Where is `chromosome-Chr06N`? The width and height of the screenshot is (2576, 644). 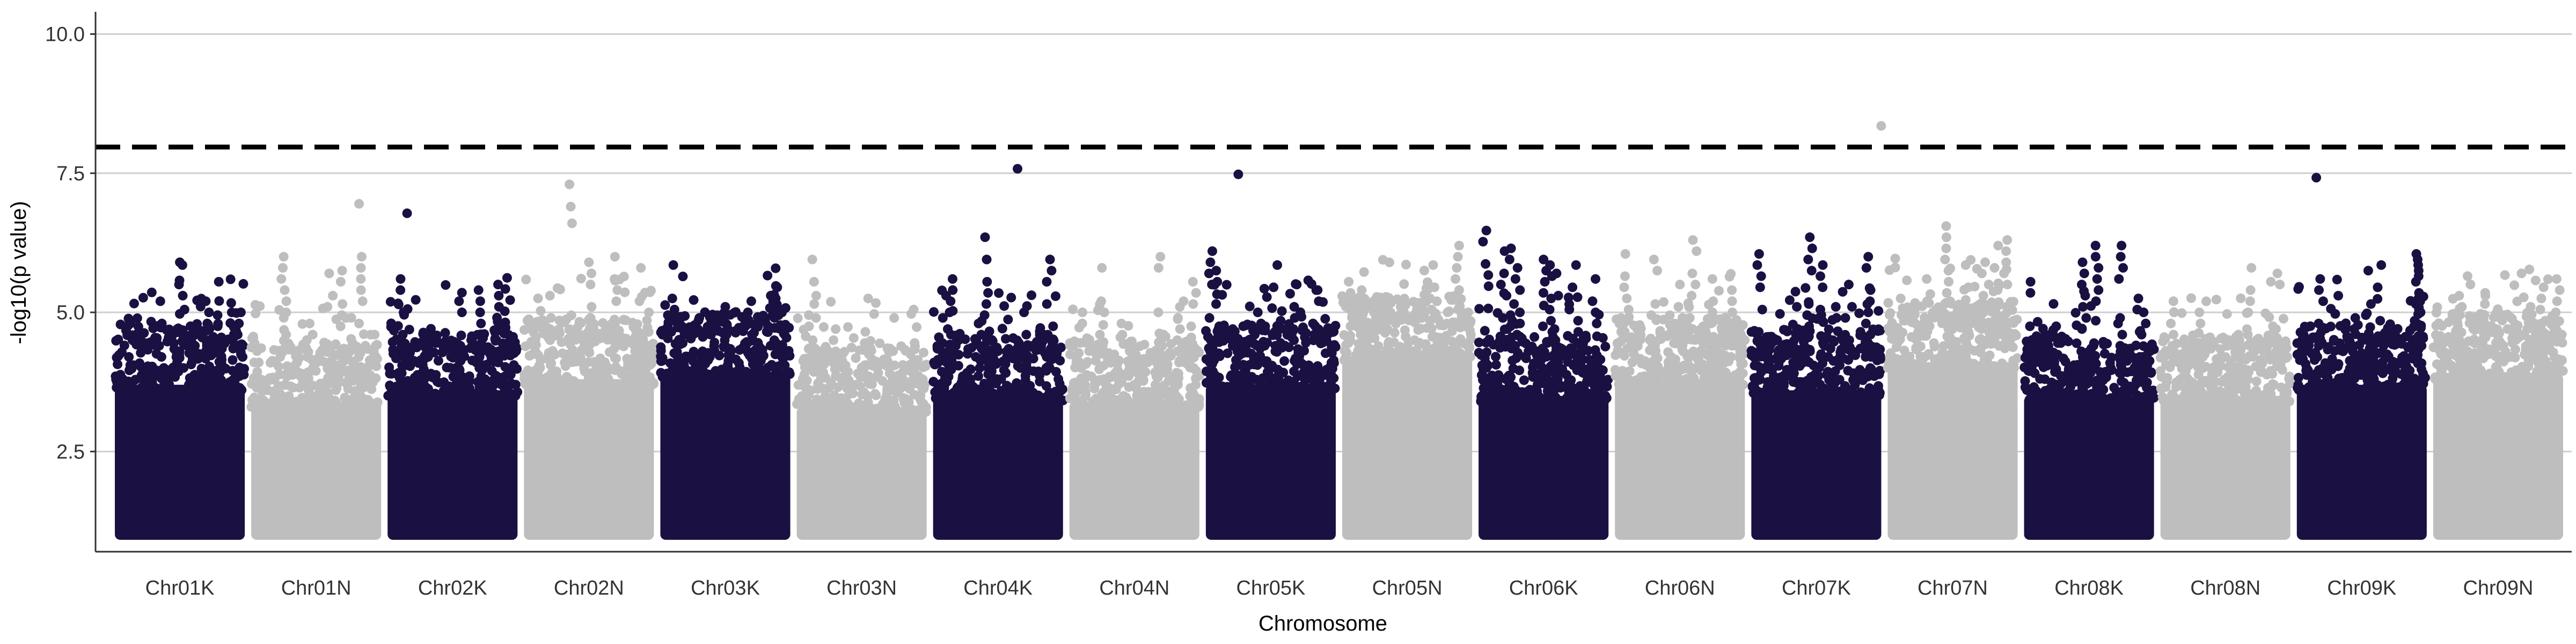 chromosome-Chr06N is located at coordinates (1680, 387).